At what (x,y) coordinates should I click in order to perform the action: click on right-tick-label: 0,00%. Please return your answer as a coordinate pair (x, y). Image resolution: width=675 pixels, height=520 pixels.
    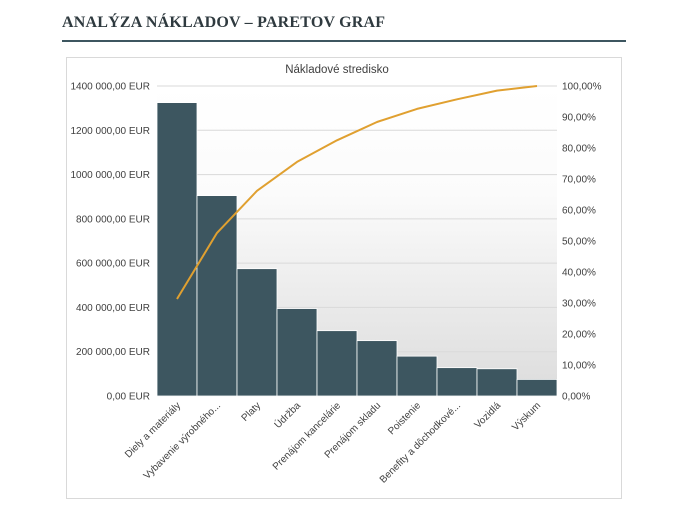
    Looking at the image, I should click on (576, 397).